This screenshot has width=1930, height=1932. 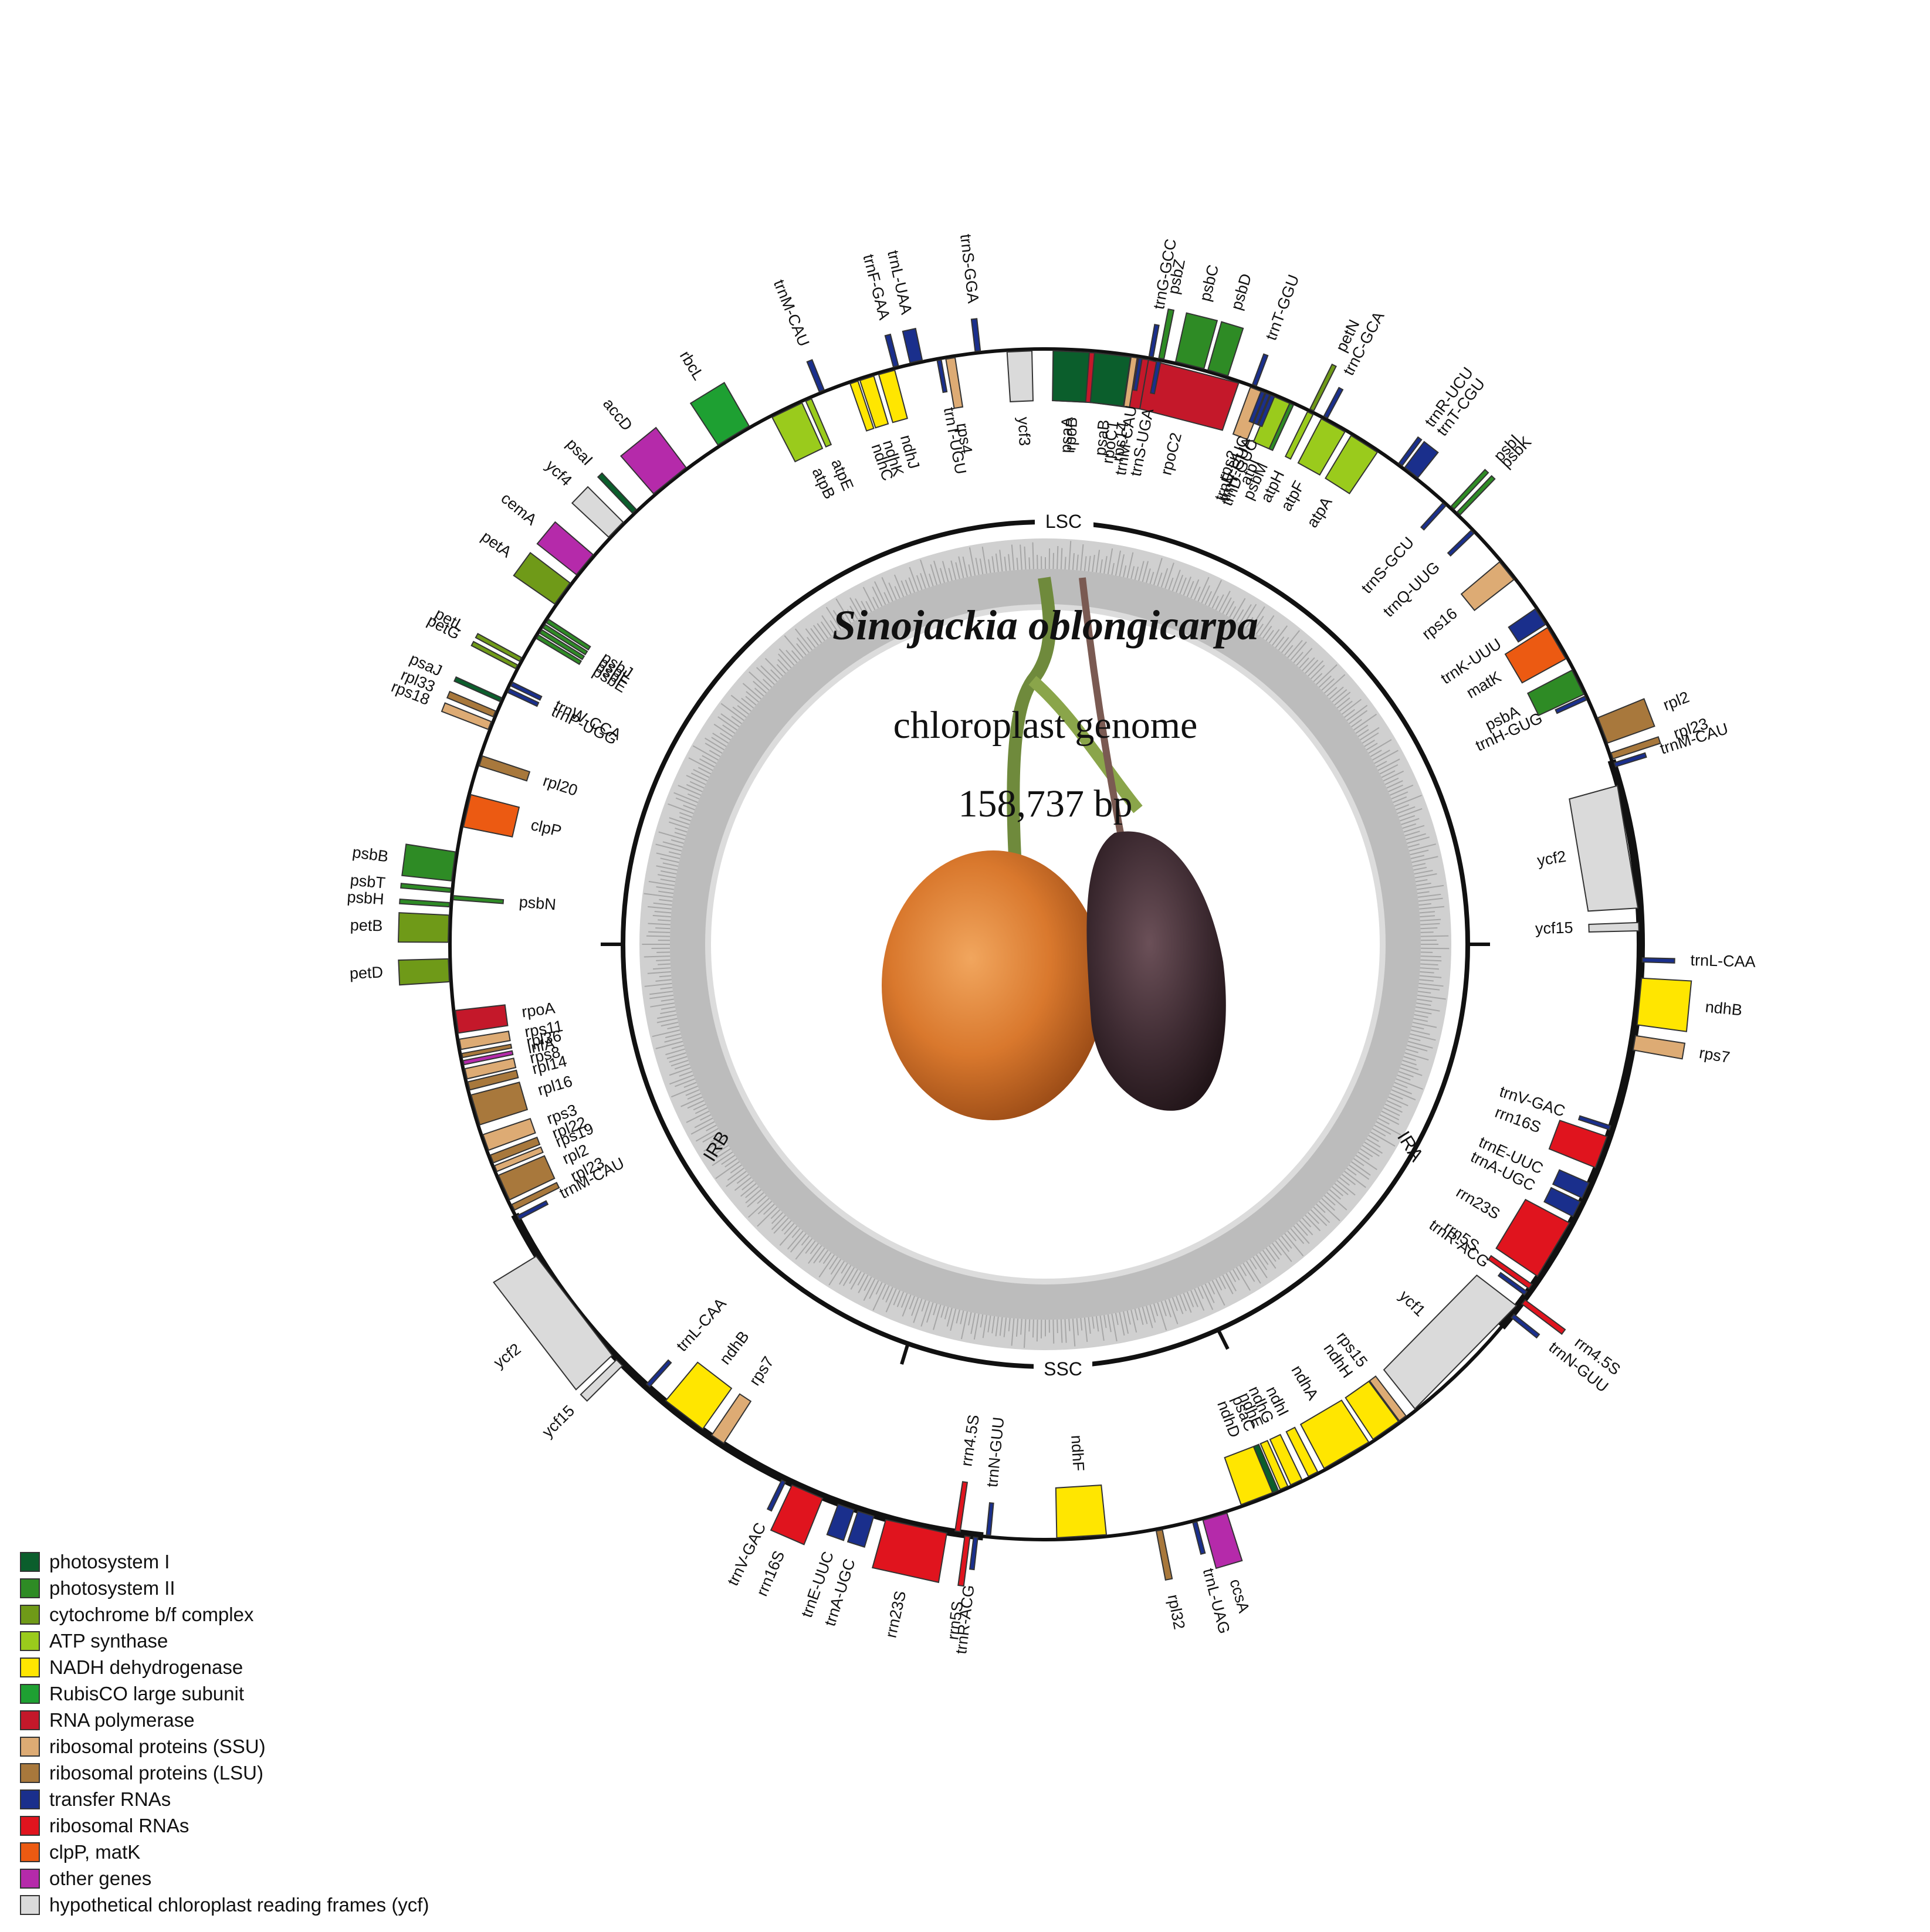 I want to click on gene-block-ycf4, so click(x=598, y=512).